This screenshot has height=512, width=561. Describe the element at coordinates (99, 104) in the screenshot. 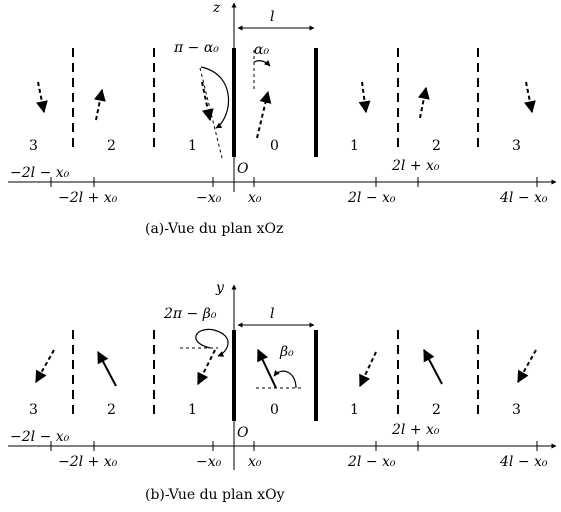

I see `arrow-zone2-left-a` at that location.